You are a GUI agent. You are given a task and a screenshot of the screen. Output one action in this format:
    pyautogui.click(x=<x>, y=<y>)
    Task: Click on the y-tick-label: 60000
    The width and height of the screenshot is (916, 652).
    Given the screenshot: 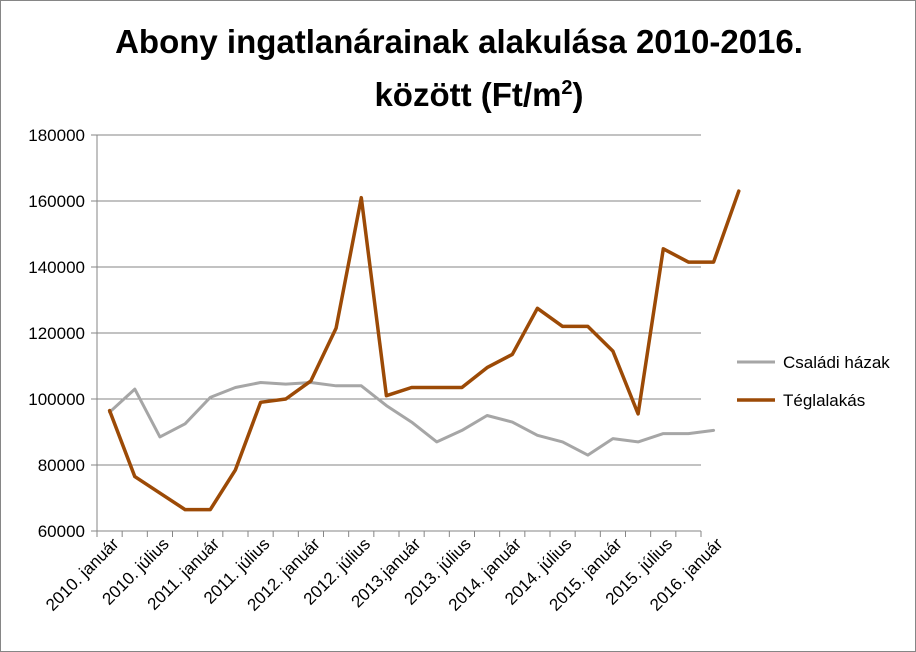 What is the action you would take?
    pyautogui.click(x=61, y=531)
    